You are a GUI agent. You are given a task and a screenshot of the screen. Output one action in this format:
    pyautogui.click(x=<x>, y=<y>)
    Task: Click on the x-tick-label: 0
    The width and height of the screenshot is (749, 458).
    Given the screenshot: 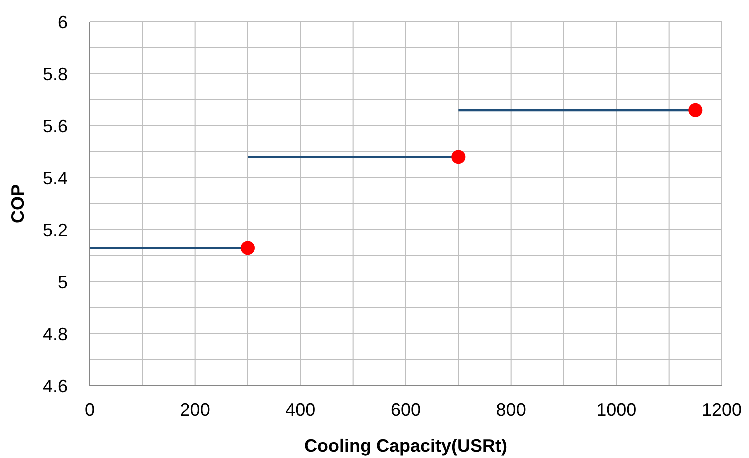 What is the action you would take?
    pyautogui.click(x=90, y=410)
    